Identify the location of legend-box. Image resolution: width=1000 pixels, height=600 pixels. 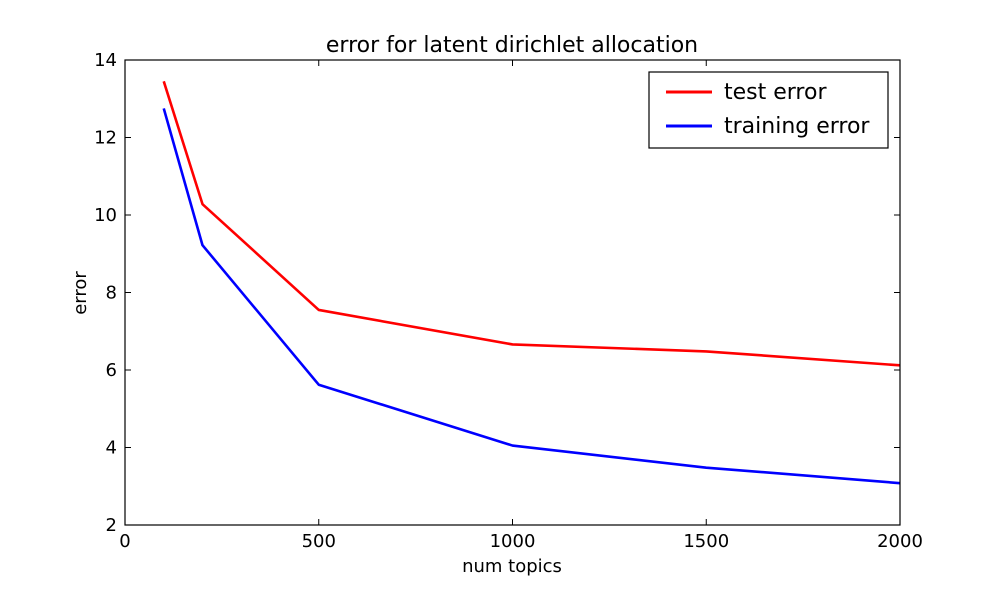
(768, 110).